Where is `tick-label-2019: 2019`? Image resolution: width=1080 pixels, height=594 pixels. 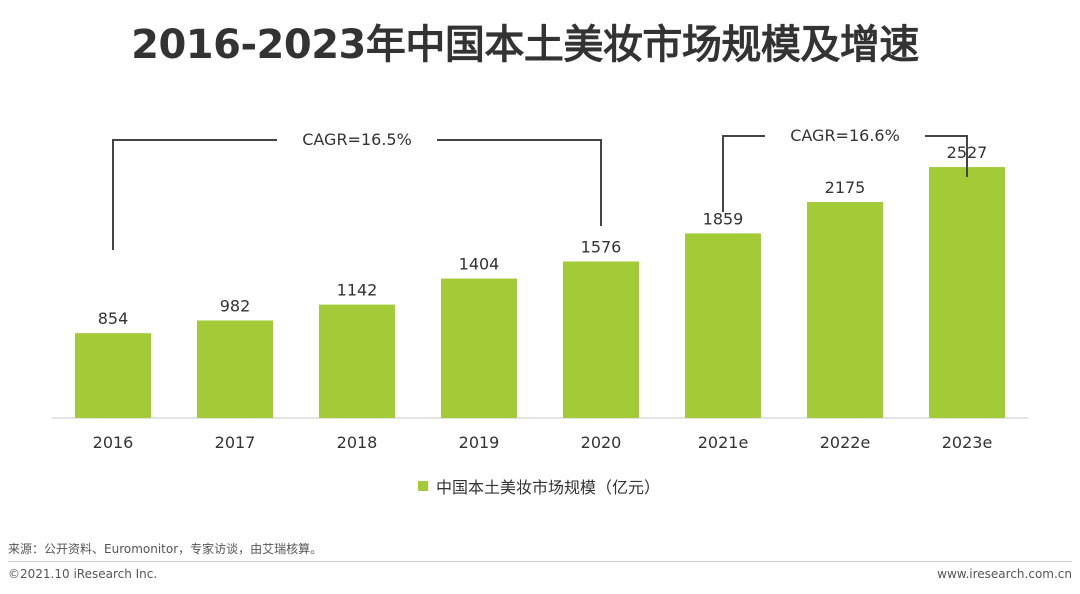
tick-label-2019: 2019 is located at coordinates (479, 442).